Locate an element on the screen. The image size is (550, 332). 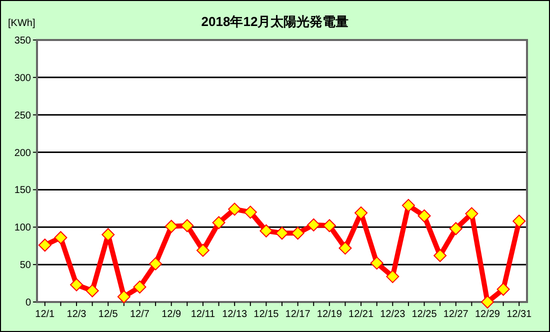
x-tick-label: 12/11 is located at coordinates (203, 314).